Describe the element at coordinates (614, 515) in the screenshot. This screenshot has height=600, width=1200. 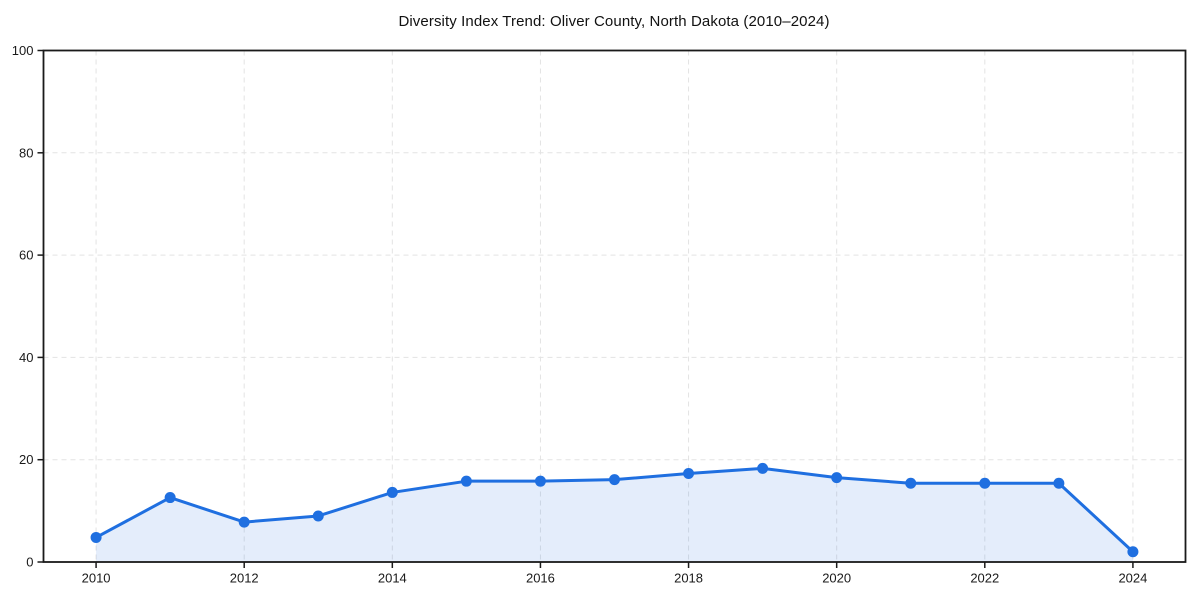
I see `area-fill` at that location.